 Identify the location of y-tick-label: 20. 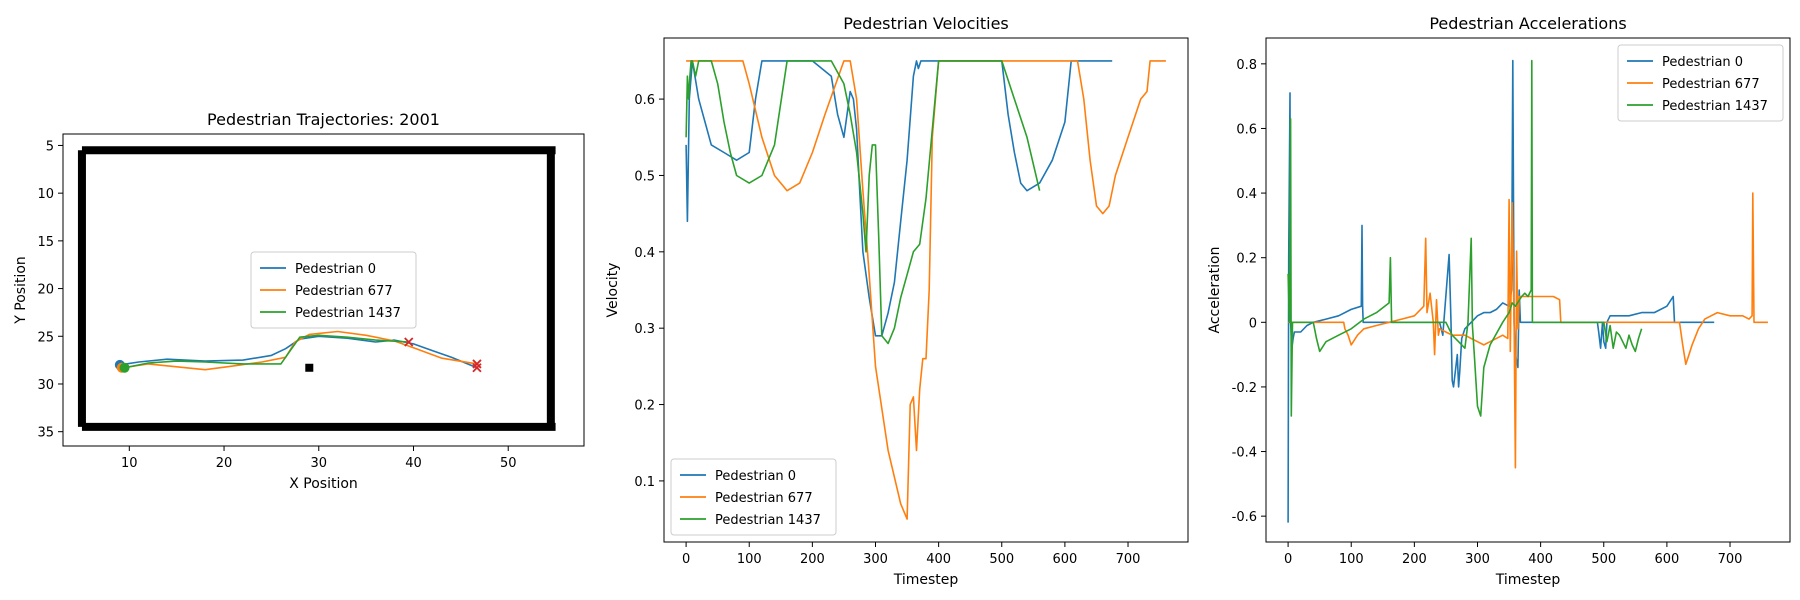
(45, 290).